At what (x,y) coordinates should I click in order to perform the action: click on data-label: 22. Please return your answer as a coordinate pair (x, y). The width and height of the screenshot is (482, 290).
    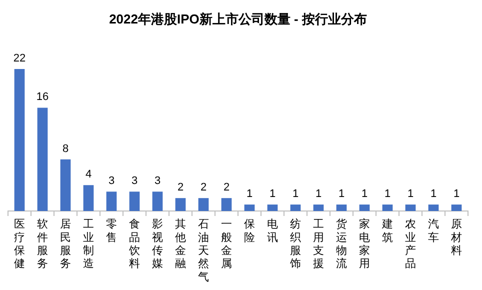
    Looking at the image, I should click on (19, 58).